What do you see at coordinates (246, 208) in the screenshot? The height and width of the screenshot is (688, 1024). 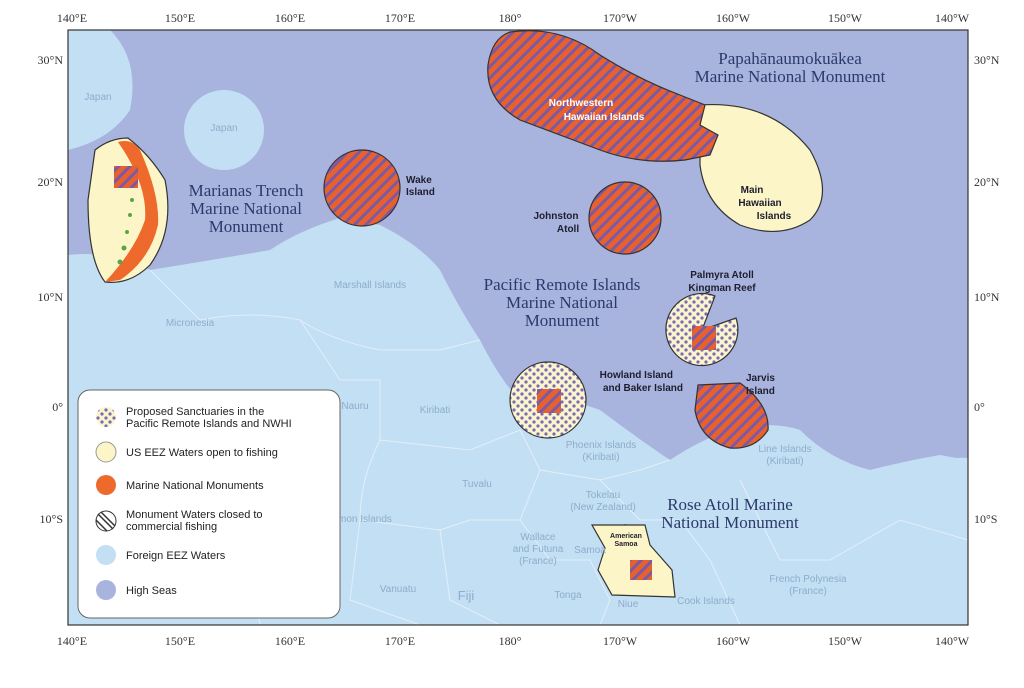 I see `monument-label: Marianas Trench Marine National Monument` at bounding box center [246, 208].